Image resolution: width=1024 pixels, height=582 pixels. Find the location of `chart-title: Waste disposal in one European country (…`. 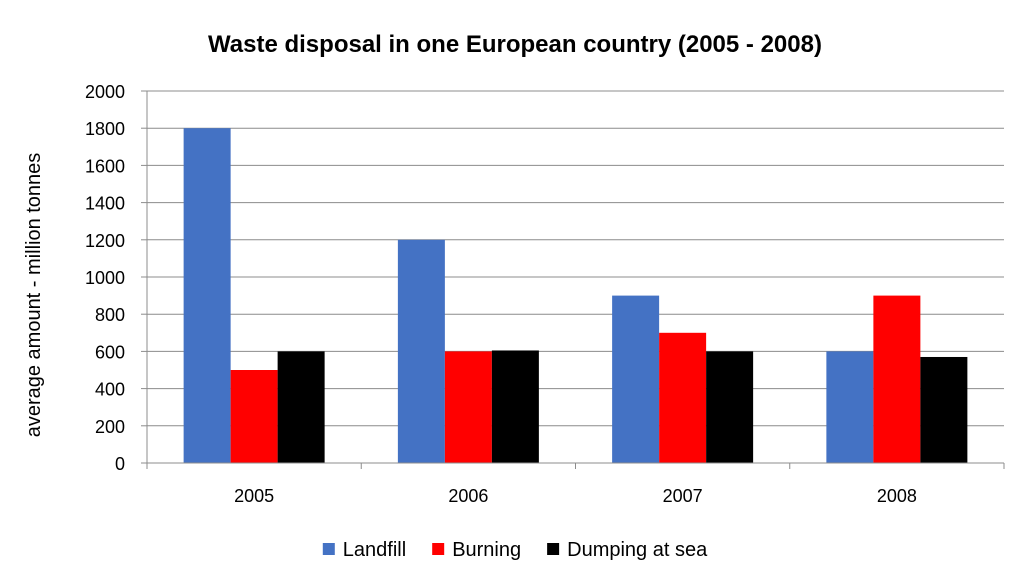

chart-title: Waste disposal in one European country (… is located at coordinates (515, 44).